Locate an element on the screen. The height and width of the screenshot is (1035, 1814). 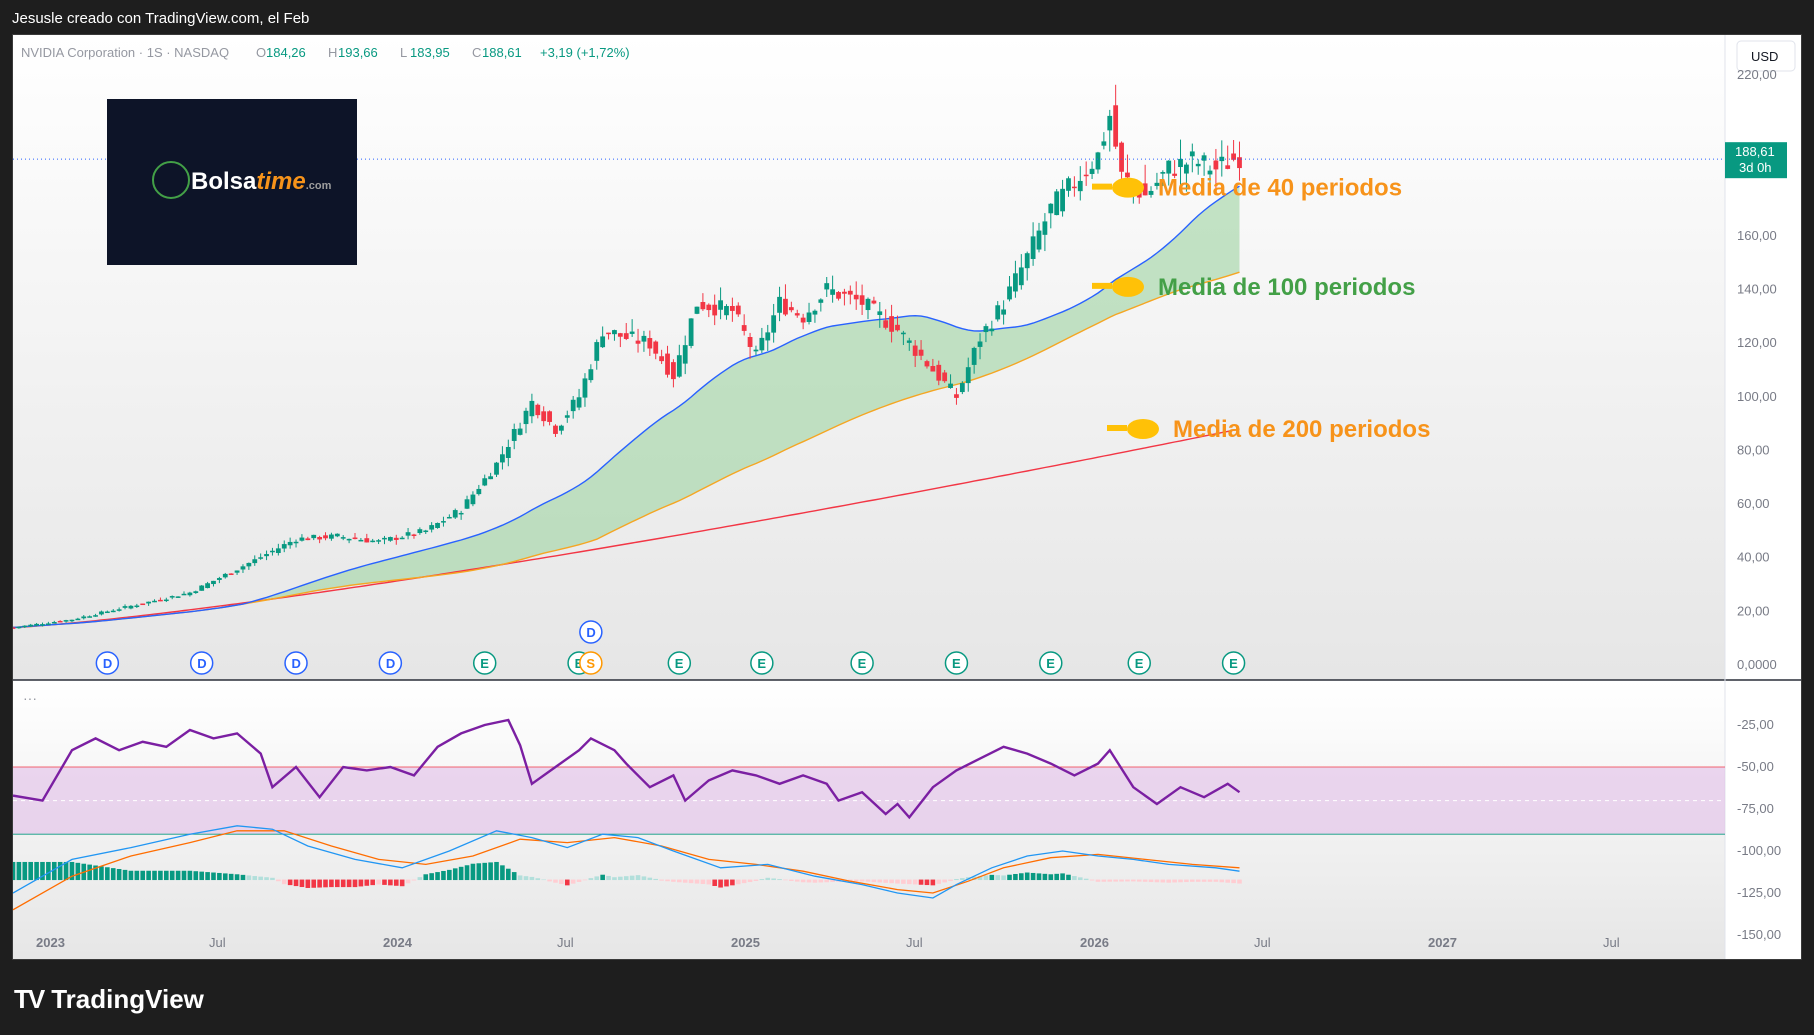
price-tick: 40,00 is located at coordinates (1753, 557).